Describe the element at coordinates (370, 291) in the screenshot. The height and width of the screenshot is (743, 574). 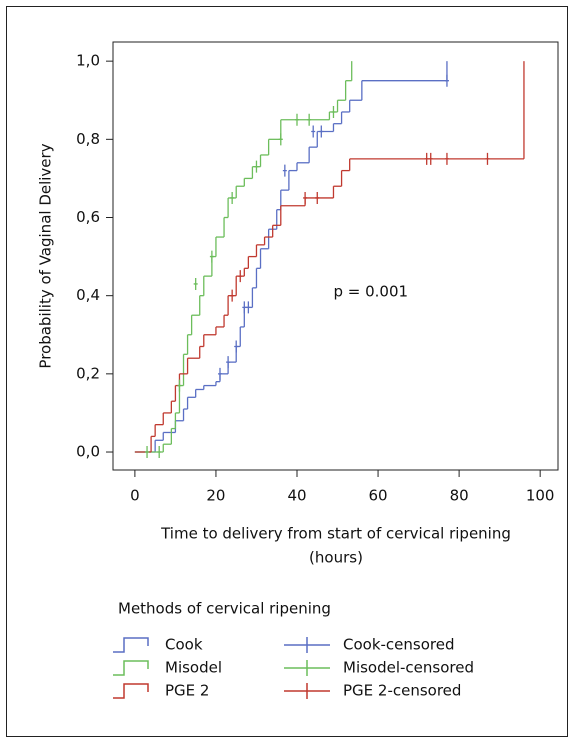
I see `annotation: p = 0.001` at that location.